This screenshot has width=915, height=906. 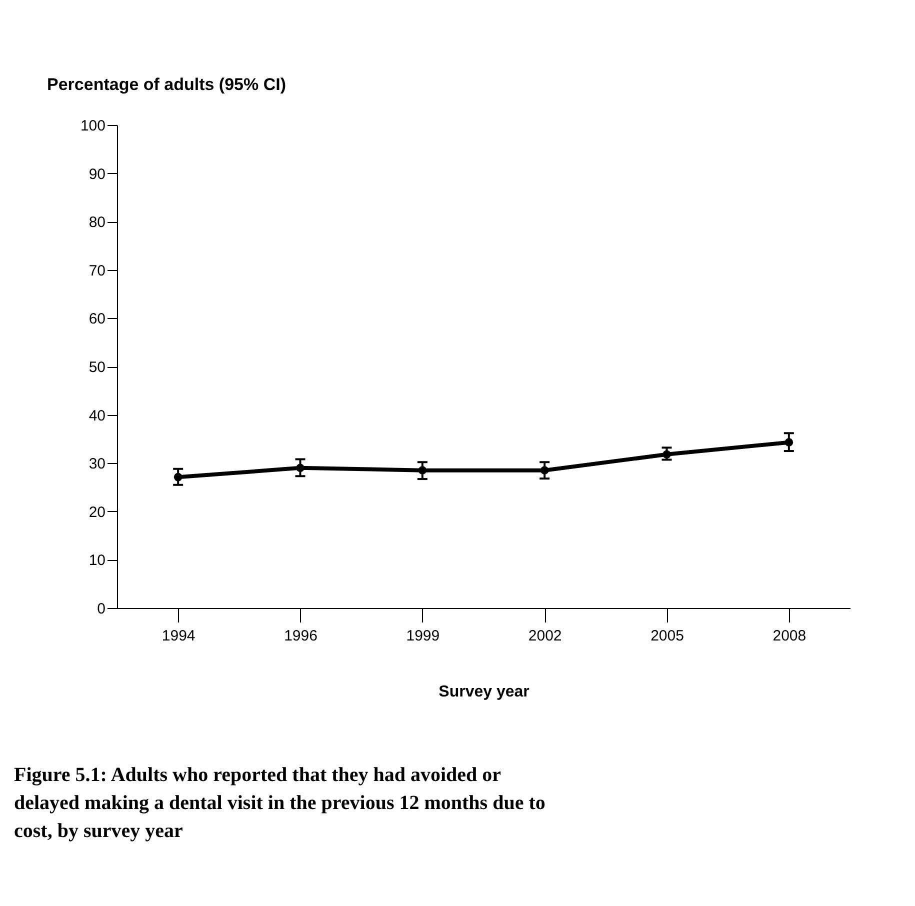 I want to click on y-tick-label: 100, so click(x=93, y=126).